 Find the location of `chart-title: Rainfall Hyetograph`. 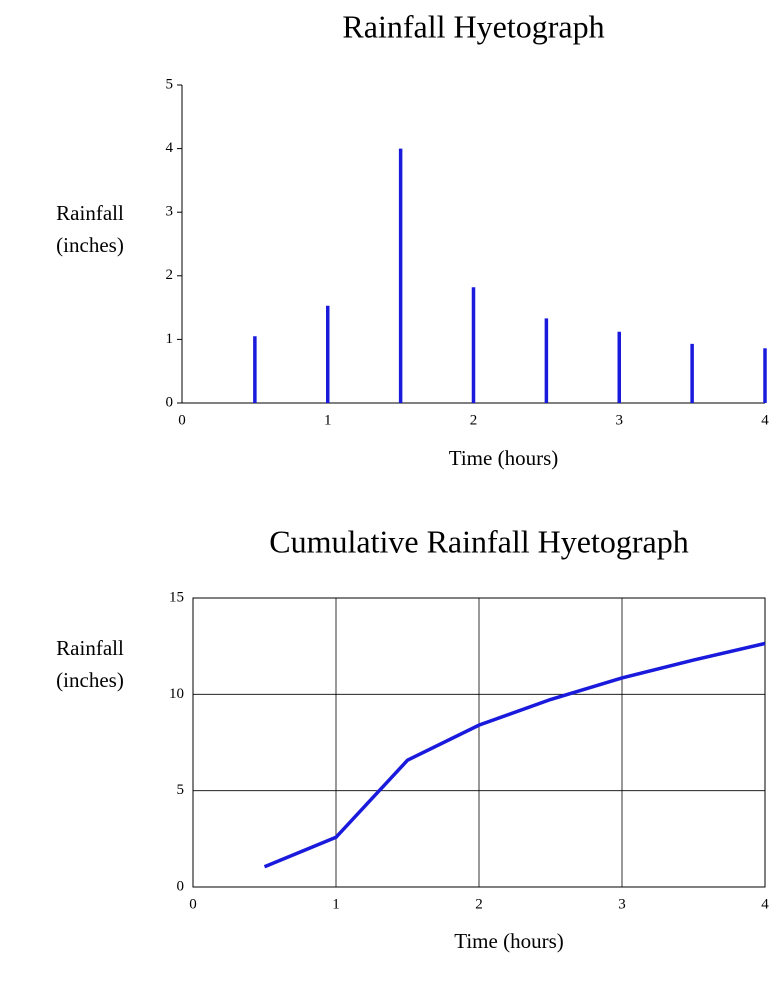

chart-title: Rainfall Hyetograph is located at coordinates (473, 26).